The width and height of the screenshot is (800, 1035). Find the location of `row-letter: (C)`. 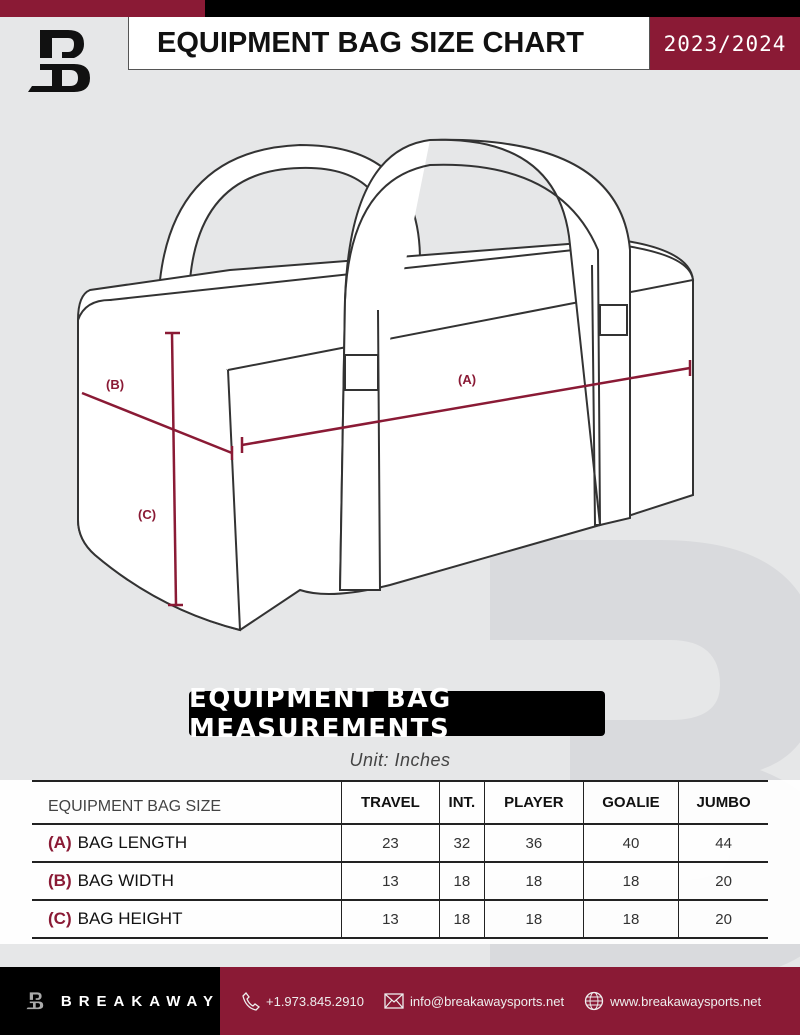

row-letter: (C) is located at coordinates (60, 918).